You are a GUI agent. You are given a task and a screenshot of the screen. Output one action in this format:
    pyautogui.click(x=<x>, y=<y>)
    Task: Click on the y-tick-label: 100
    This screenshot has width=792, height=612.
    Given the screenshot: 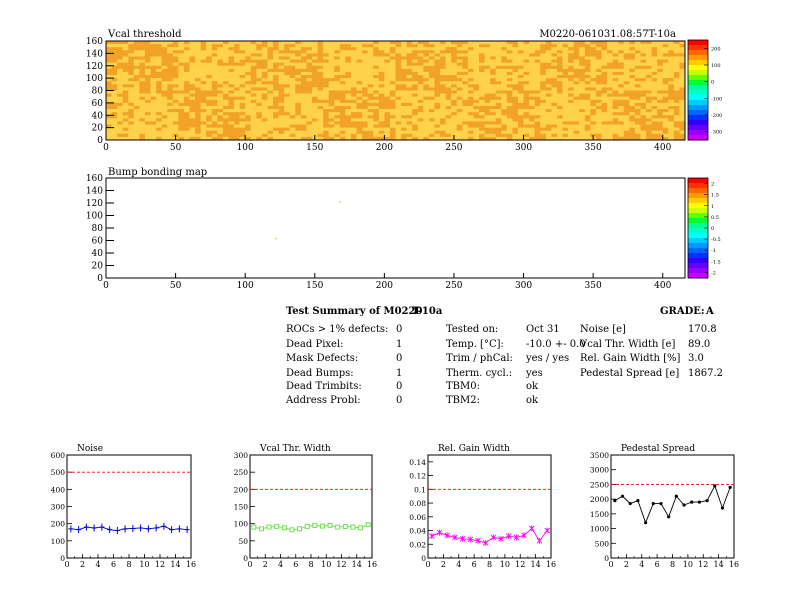 What is the action you would take?
    pyautogui.click(x=241, y=524)
    